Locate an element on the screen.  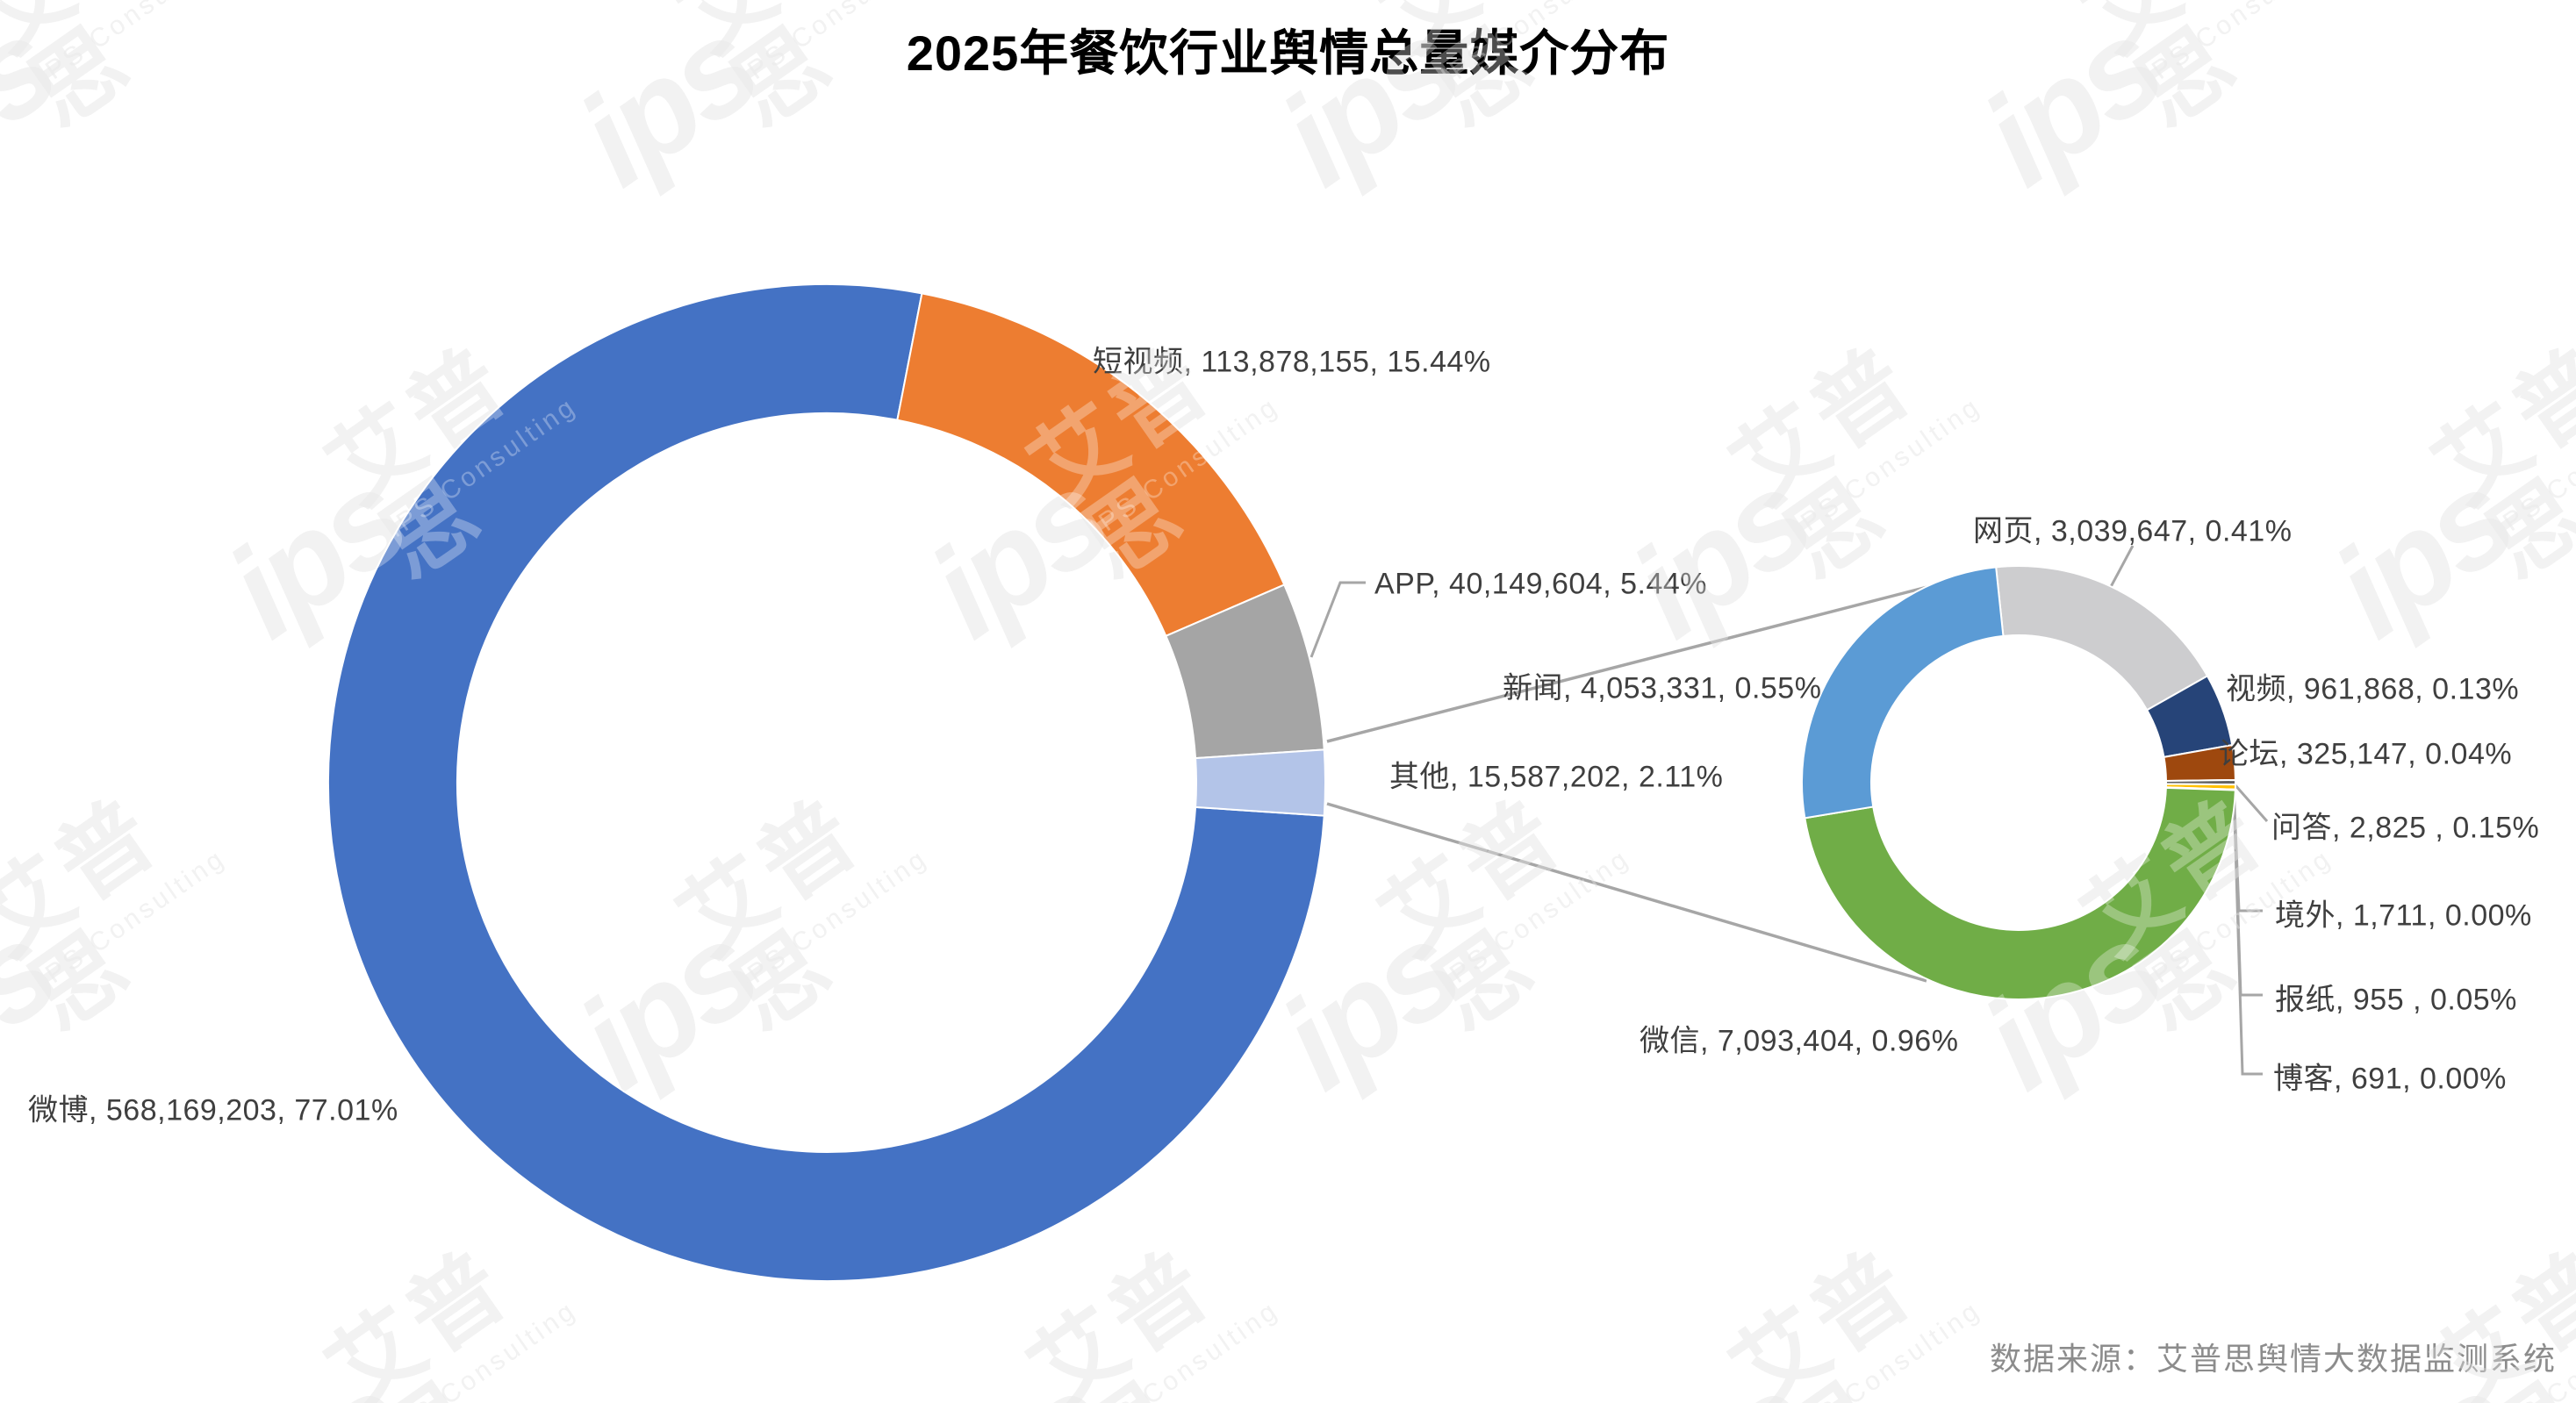
secondary-donut is located at coordinates (2019, 782).